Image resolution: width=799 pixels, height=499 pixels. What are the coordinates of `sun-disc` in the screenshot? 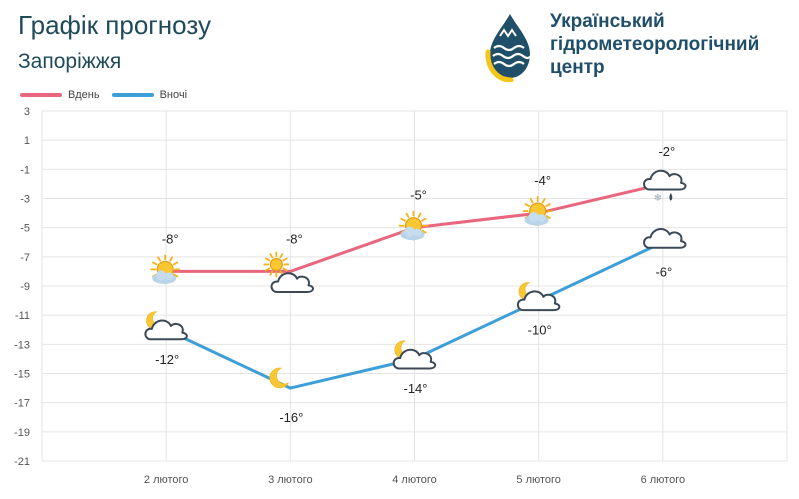 It's located at (276, 264).